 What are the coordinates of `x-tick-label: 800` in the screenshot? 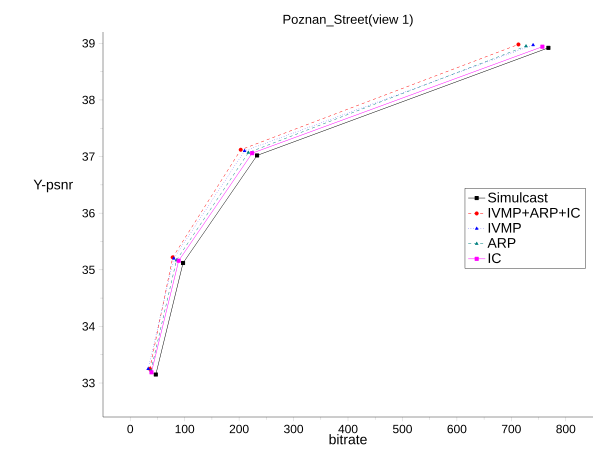 It's located at (566, 429).